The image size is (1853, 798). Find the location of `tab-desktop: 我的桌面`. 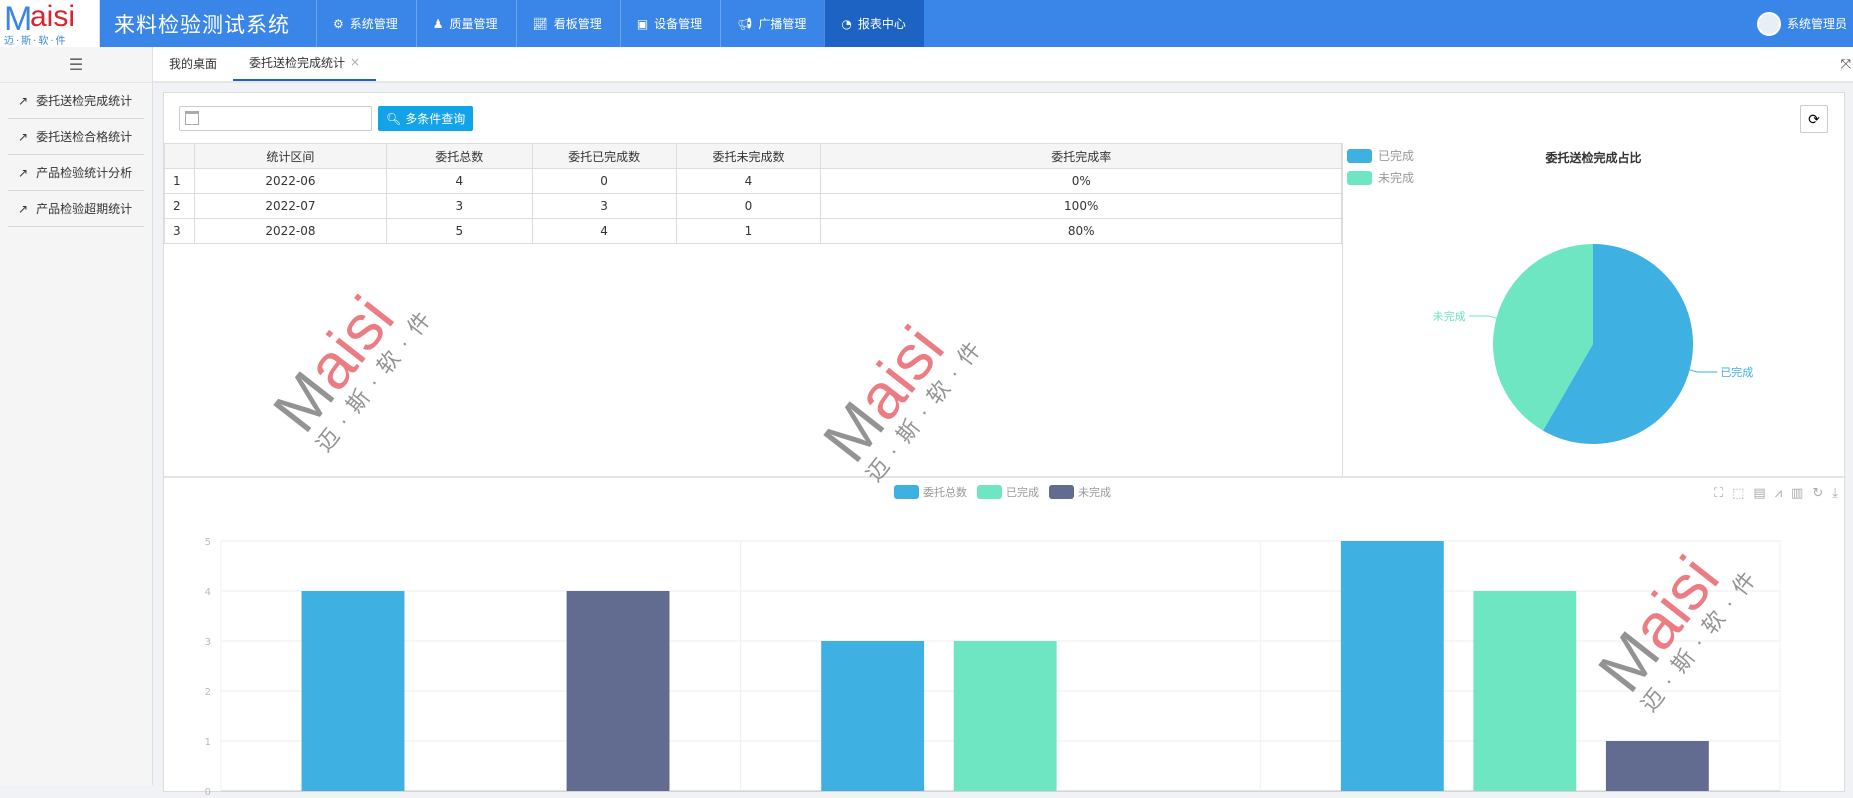

tab-desktop: 我的桌面 is located at coordinates (193, 63).